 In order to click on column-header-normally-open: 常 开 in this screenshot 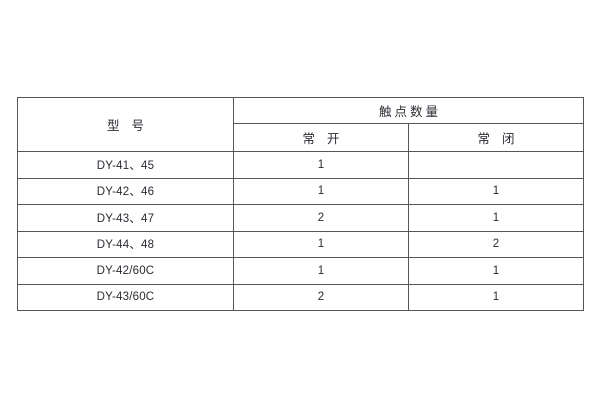, I will do `click(321, 137)`.